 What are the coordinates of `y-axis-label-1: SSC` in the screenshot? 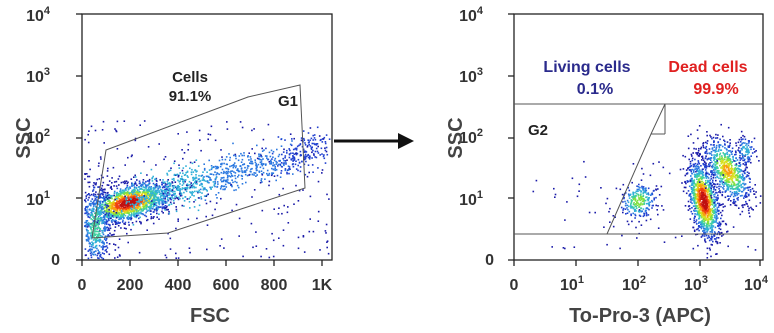 It's located at (24, 137).